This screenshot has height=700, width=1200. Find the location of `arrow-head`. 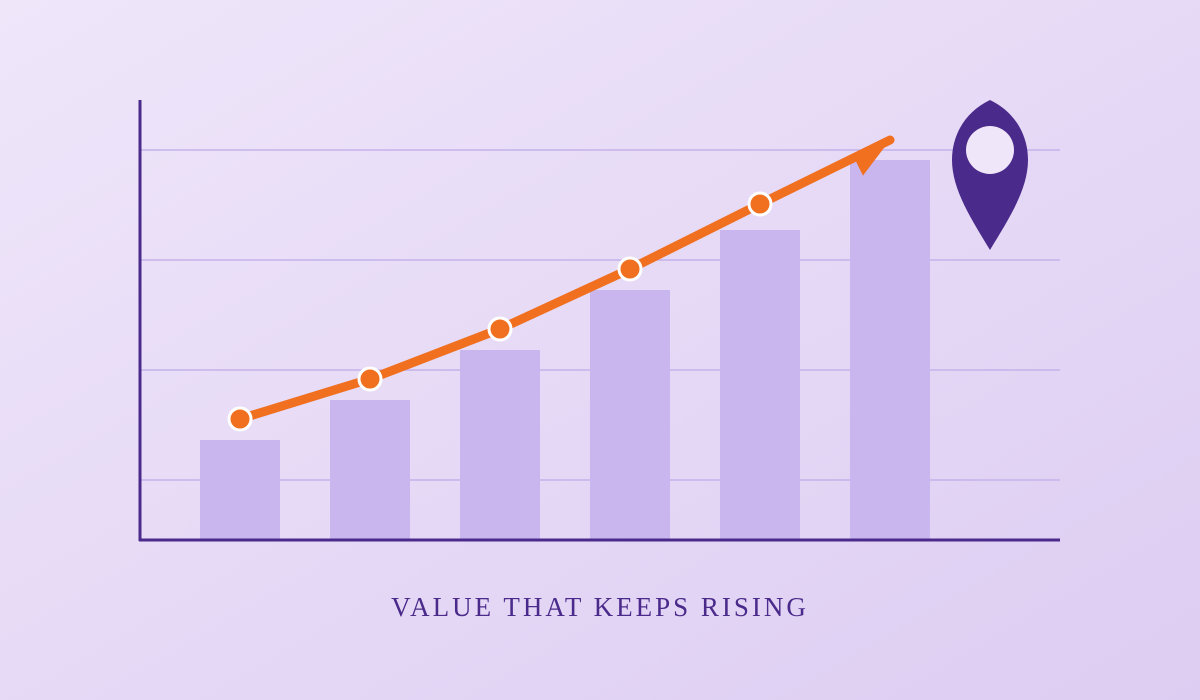

arrow-head is located at coordinates (871, 158).